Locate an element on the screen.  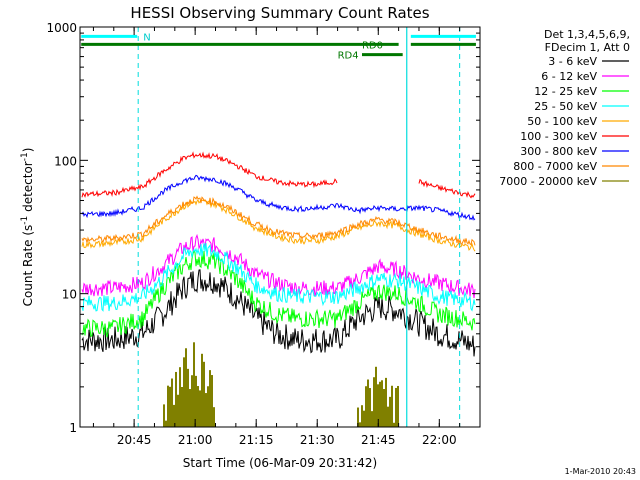
y-tick-label: 1000 is located at coordinates (61, 28).